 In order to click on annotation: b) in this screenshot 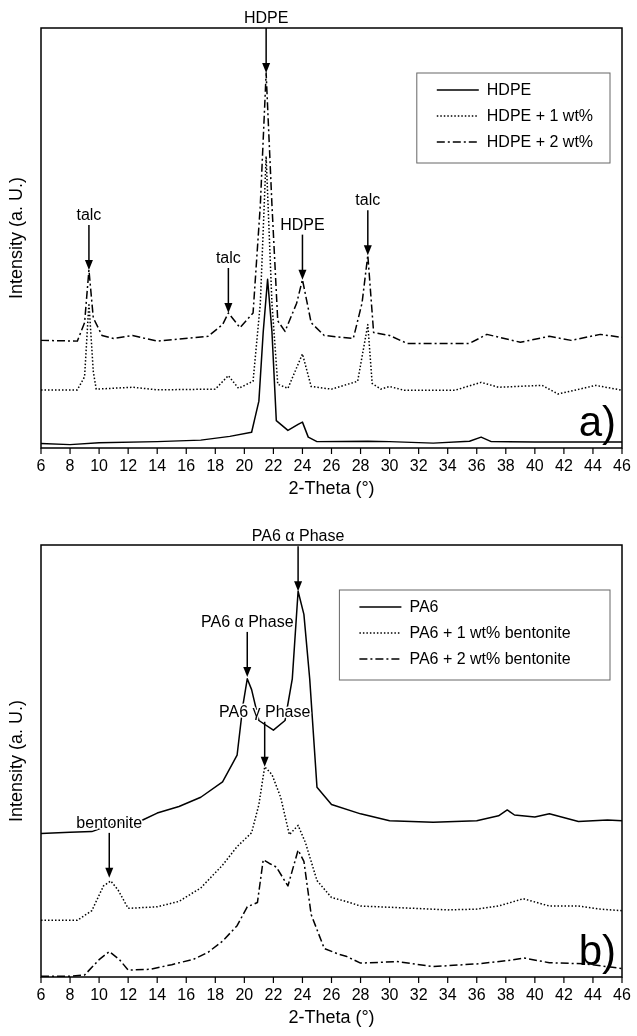, I will do `click(597, 950)`.